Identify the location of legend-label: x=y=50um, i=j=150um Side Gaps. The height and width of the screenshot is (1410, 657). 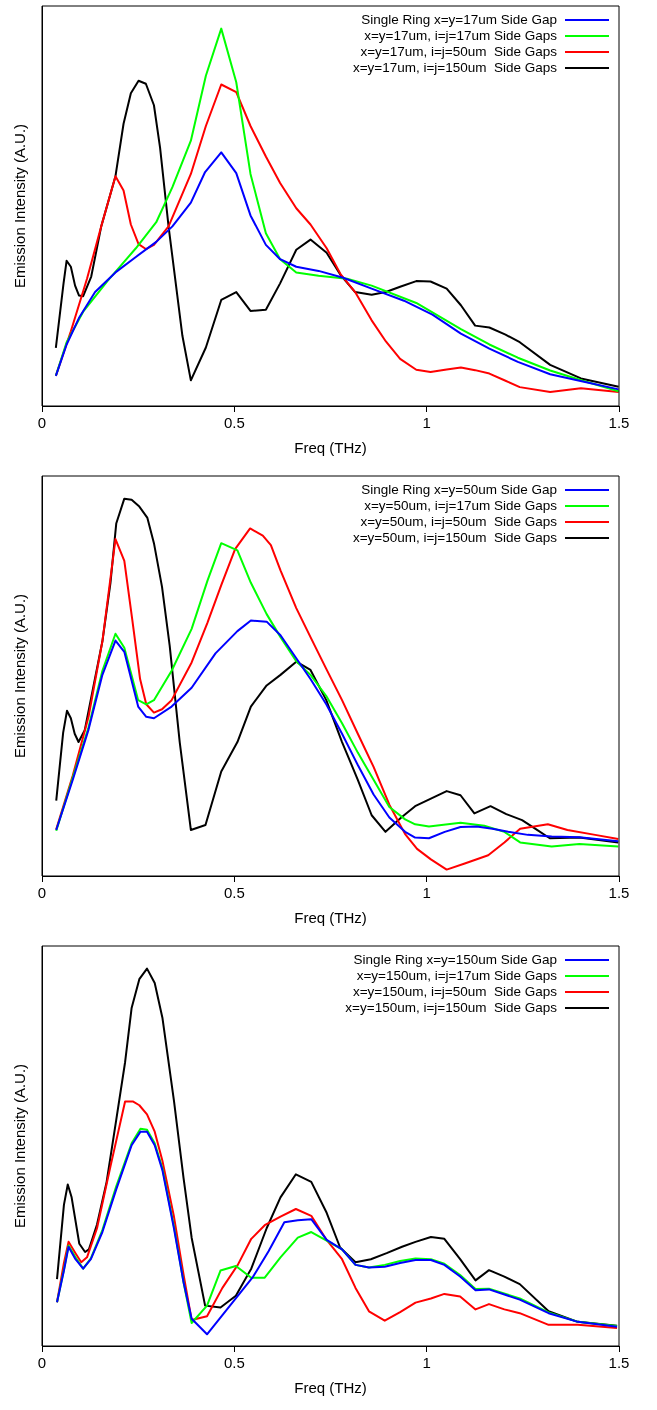
(454, 538).